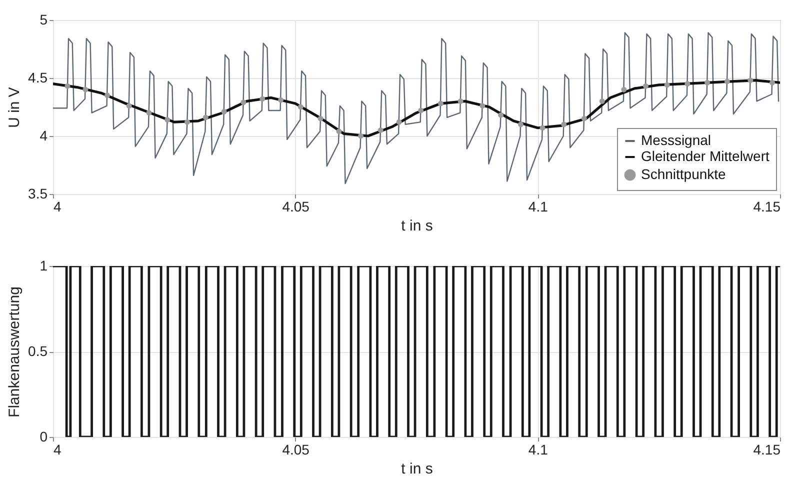  Describe the element at coordinates (15, 107) in the screenshot. I see `y-axis-title: U in V` at that location.